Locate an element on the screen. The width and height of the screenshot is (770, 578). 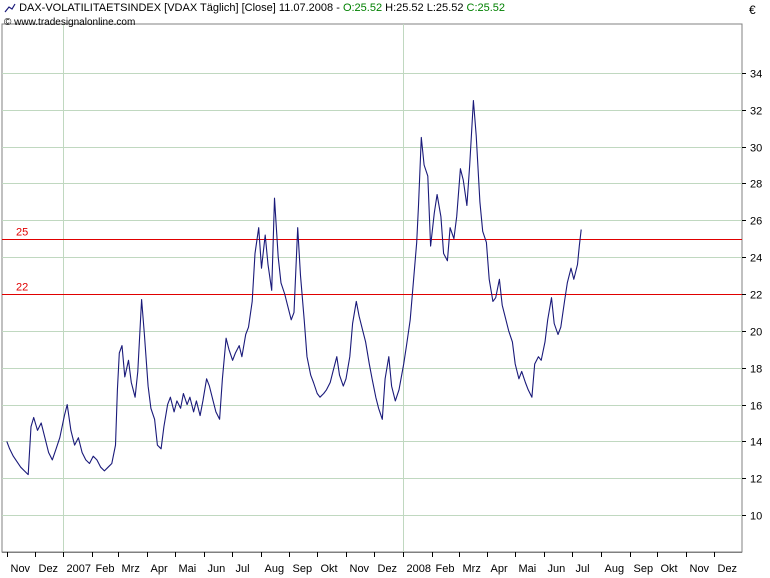
low-value: L:25.52 is located at coordinates (445, 8).